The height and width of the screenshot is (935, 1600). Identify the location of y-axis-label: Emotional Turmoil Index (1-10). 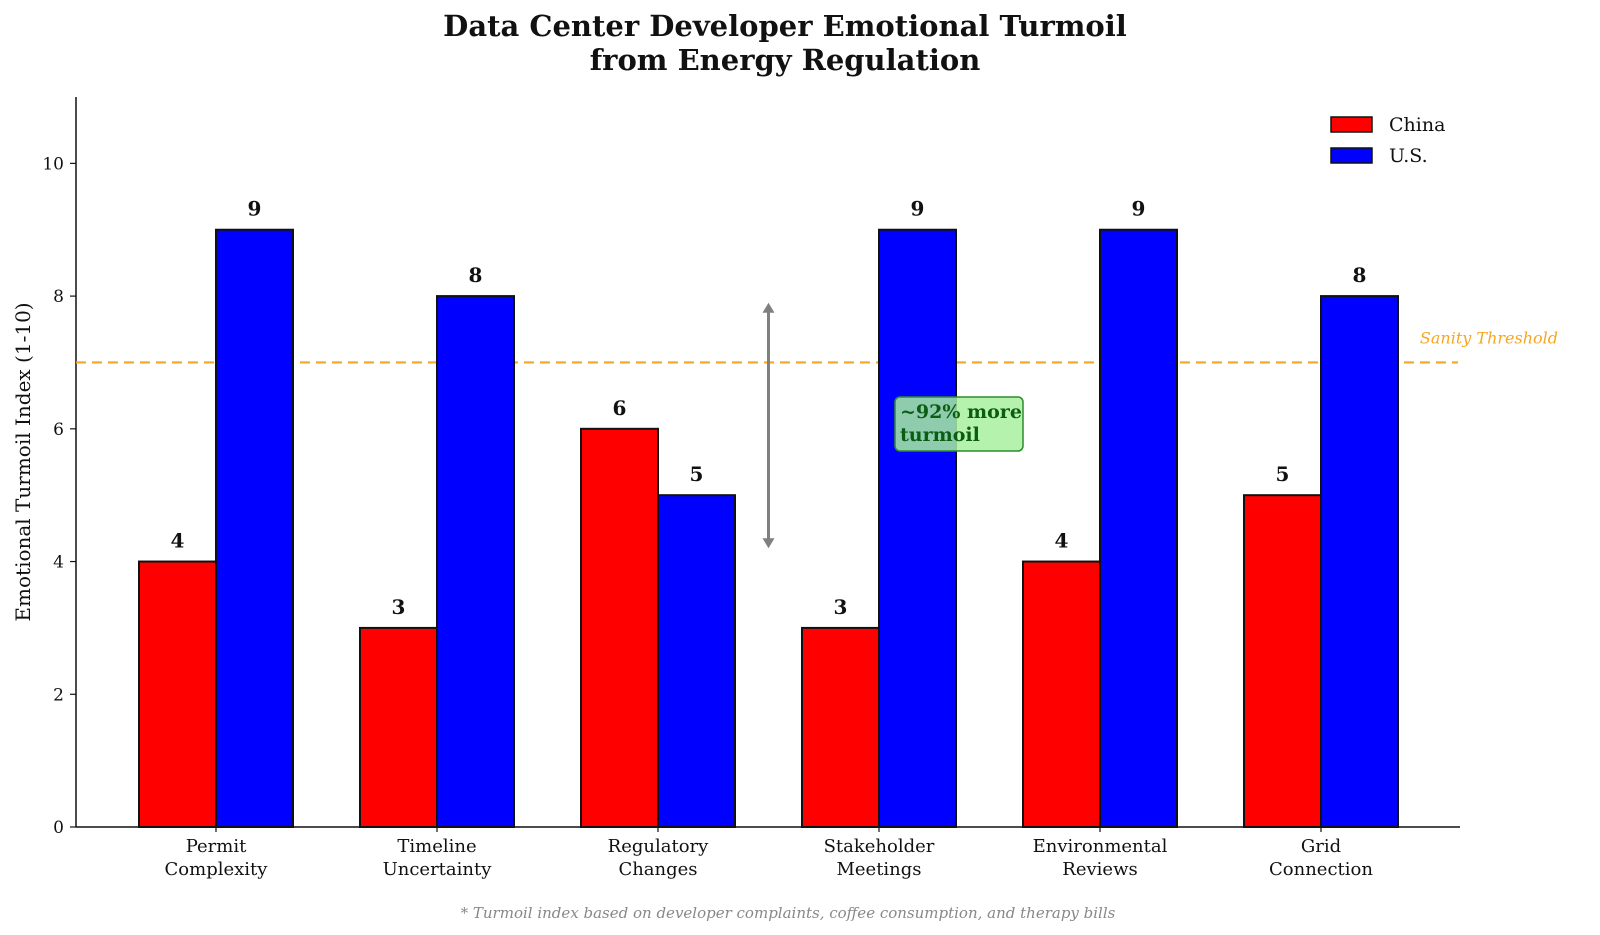
(23, 461).